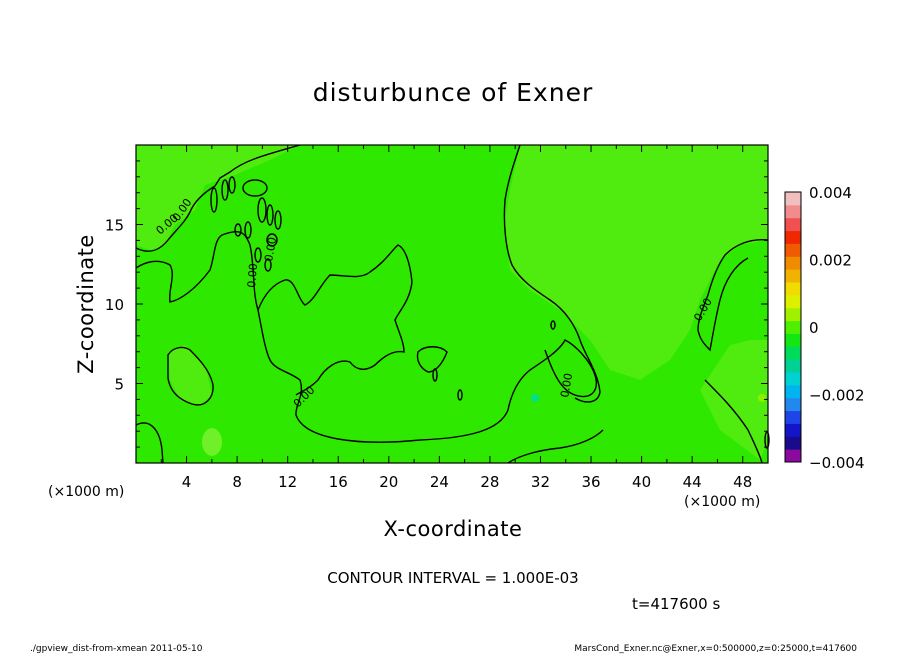 Image resolution: width=904 pixels, height=654 pixels. What do you see at coordinates (452, 578) in the screenshot?
I see `contour-interval-text: CONTOUR INTERVAL = 1.000E-03` at bounding box center [452, 578].